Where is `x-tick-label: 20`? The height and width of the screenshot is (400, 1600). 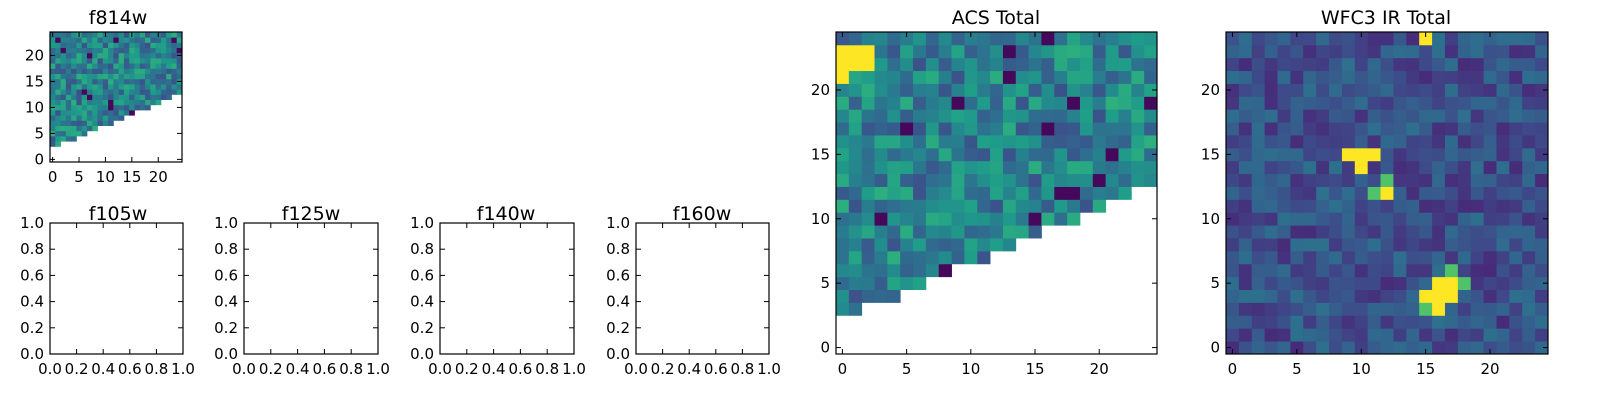 x-tick-label: 20 is located at coordinates (1099, 369).